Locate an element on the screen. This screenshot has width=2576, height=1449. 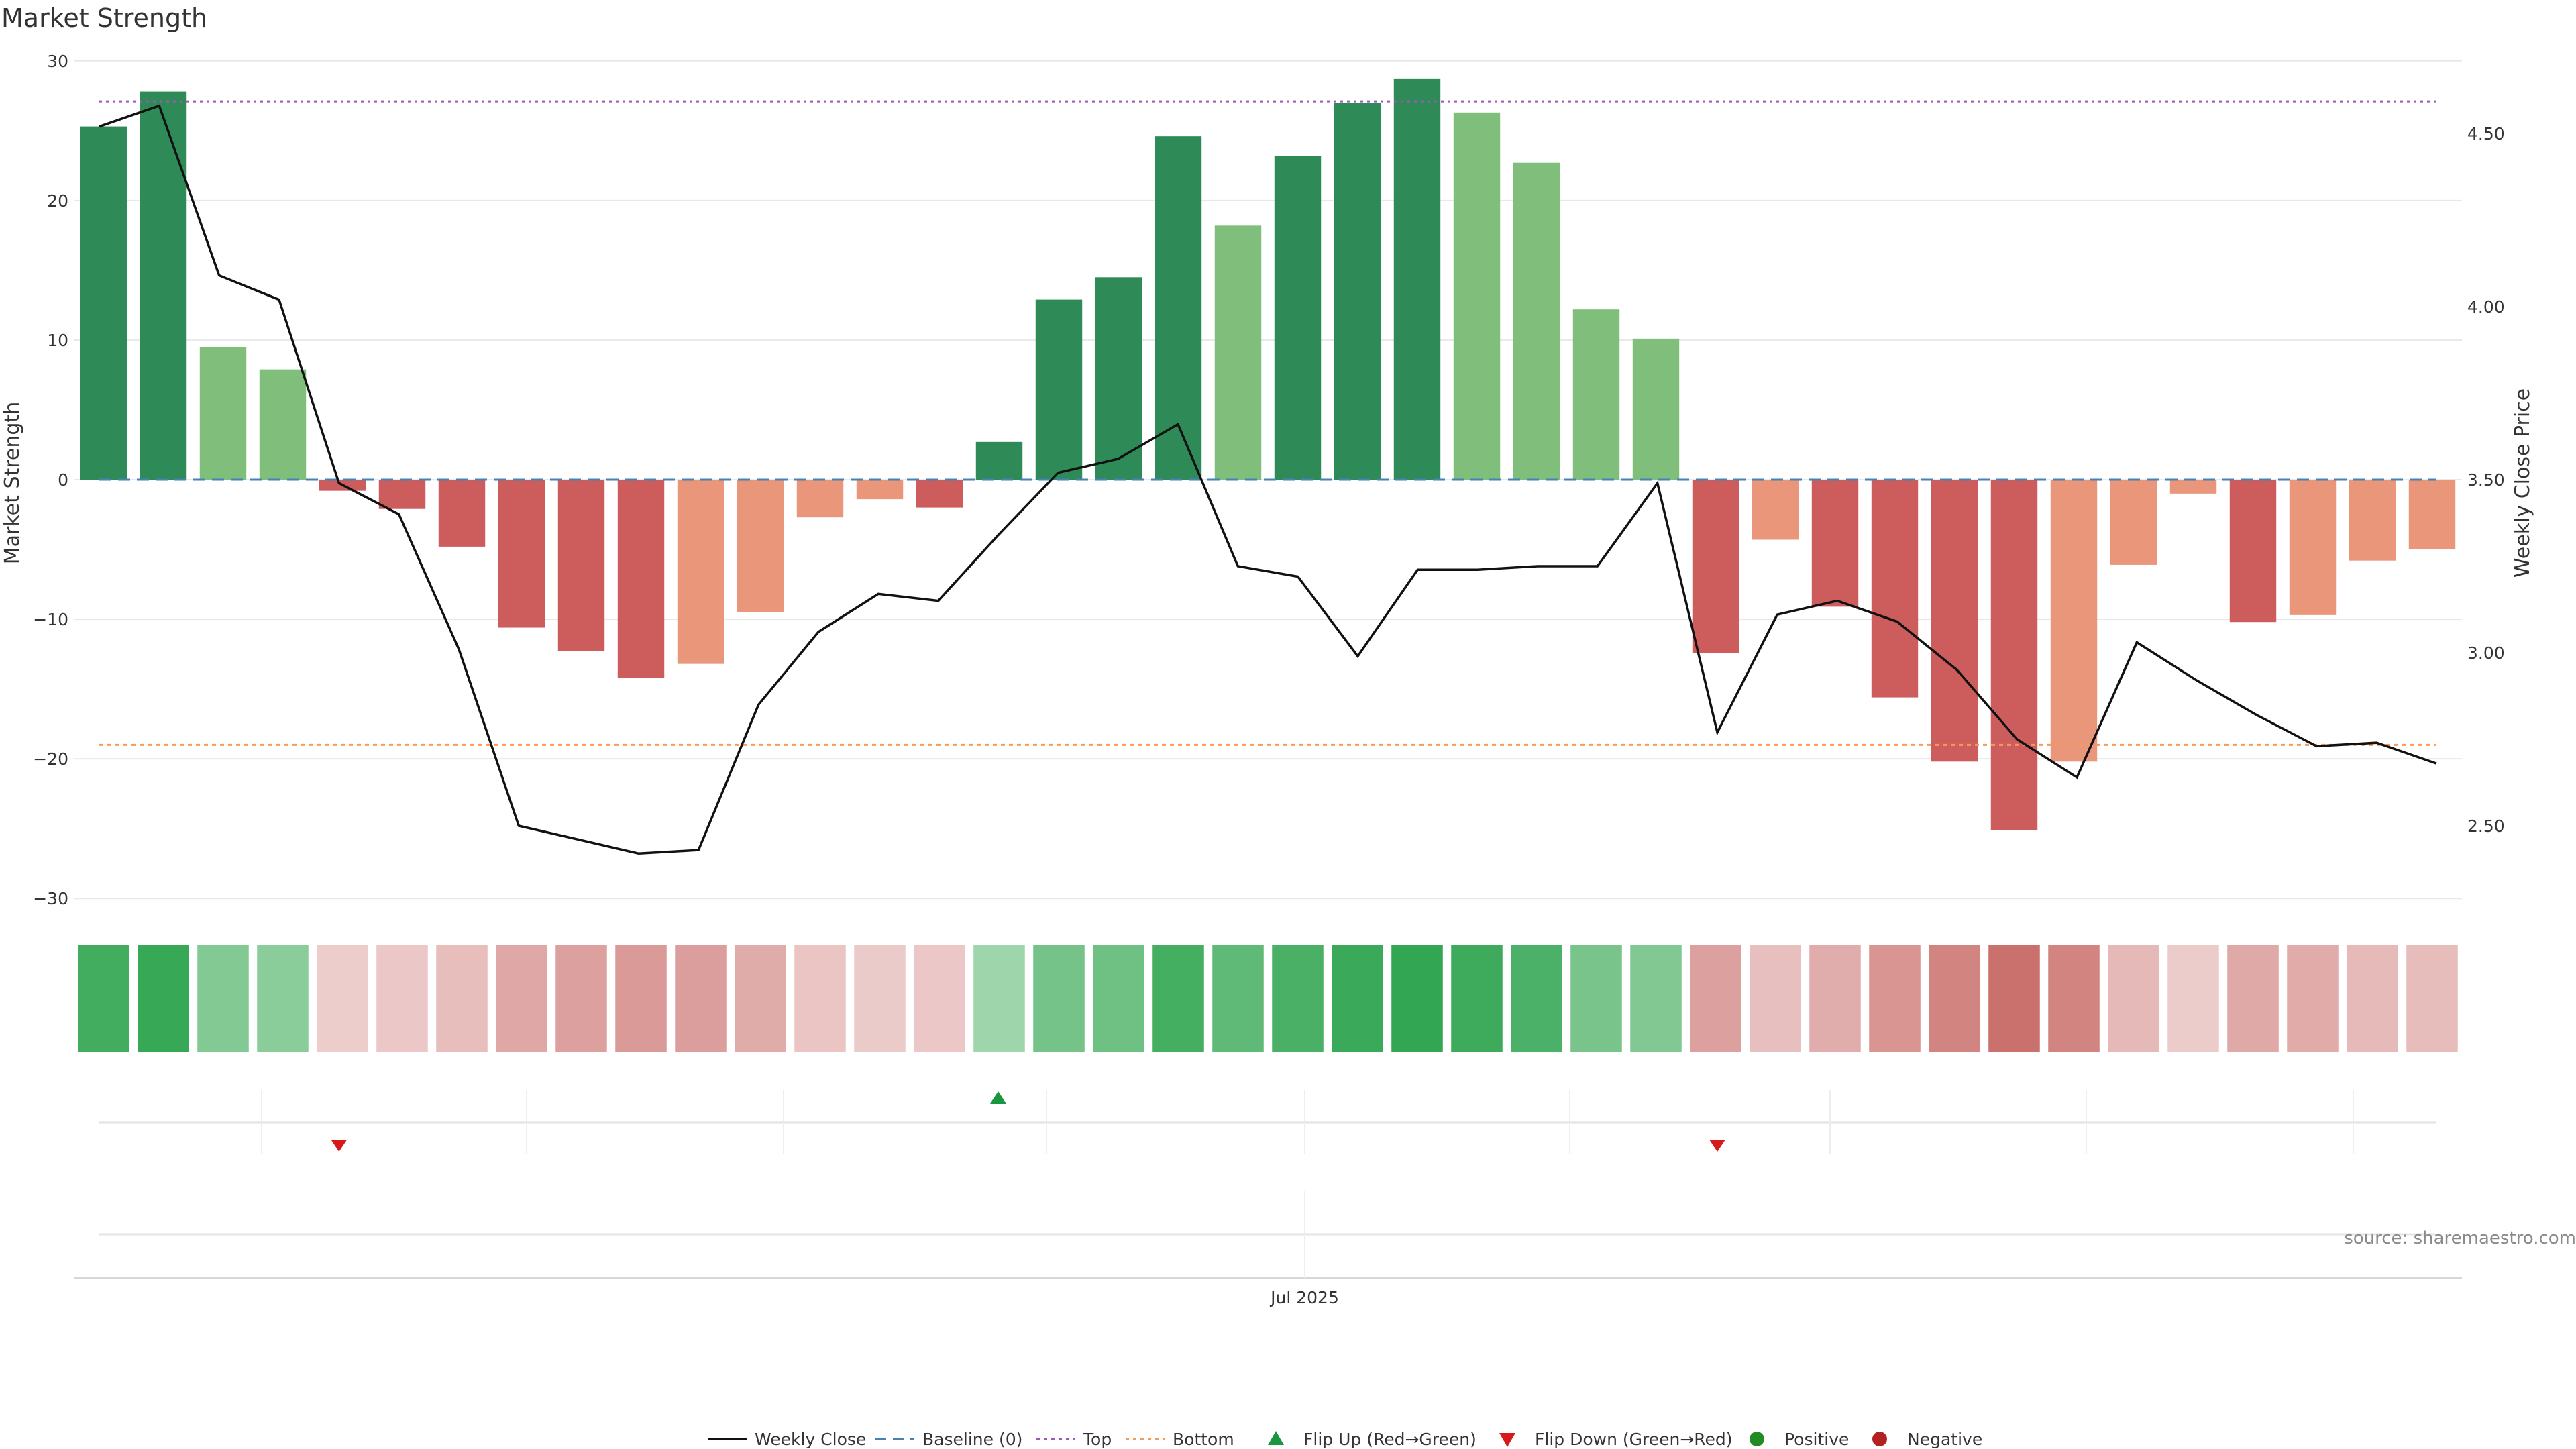
legend-label: Bottom is located at coordinates (1203, 1439).